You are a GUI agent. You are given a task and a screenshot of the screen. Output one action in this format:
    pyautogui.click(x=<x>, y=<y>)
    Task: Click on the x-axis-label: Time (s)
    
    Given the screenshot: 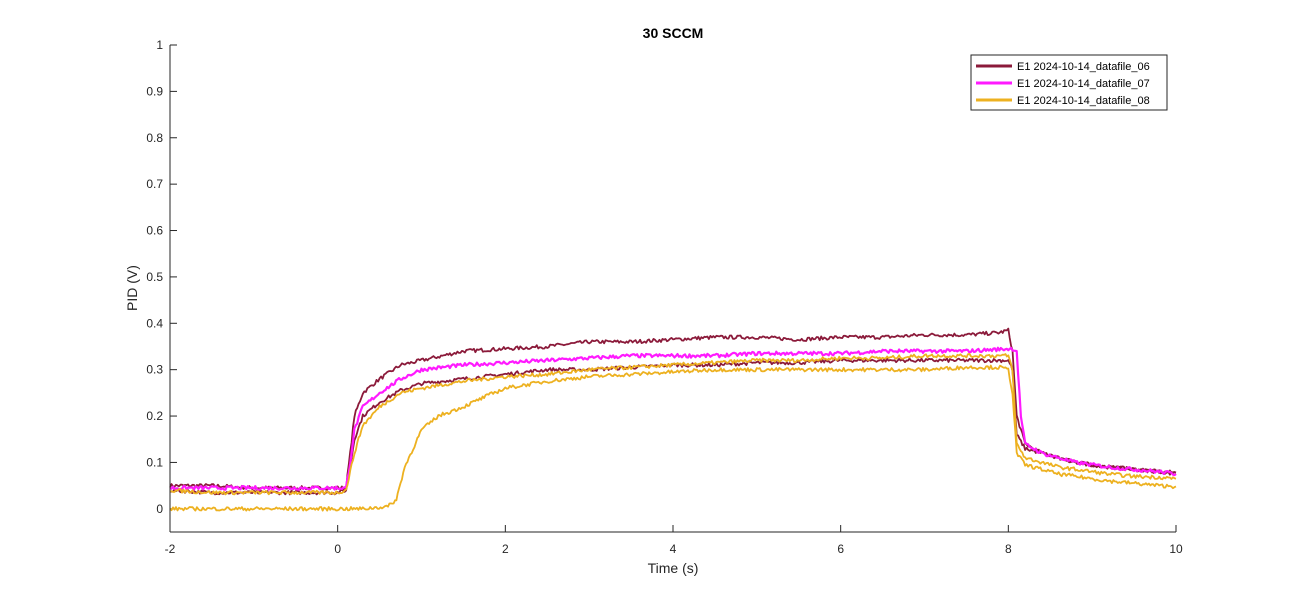 What is the action you would take?
    pyautogui.click(x=673, y=568)
    